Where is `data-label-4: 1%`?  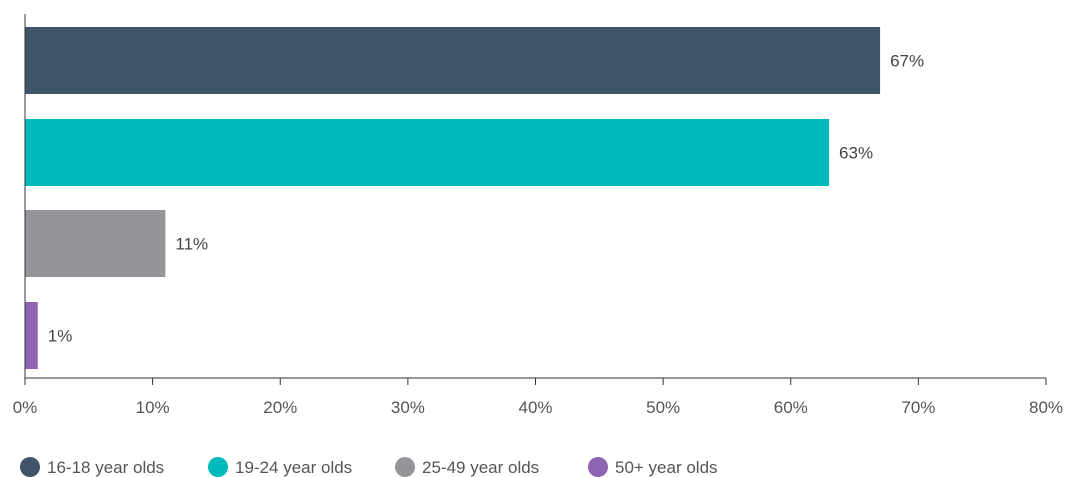 data-label-4: 1% is located at coordinates (60, 336).